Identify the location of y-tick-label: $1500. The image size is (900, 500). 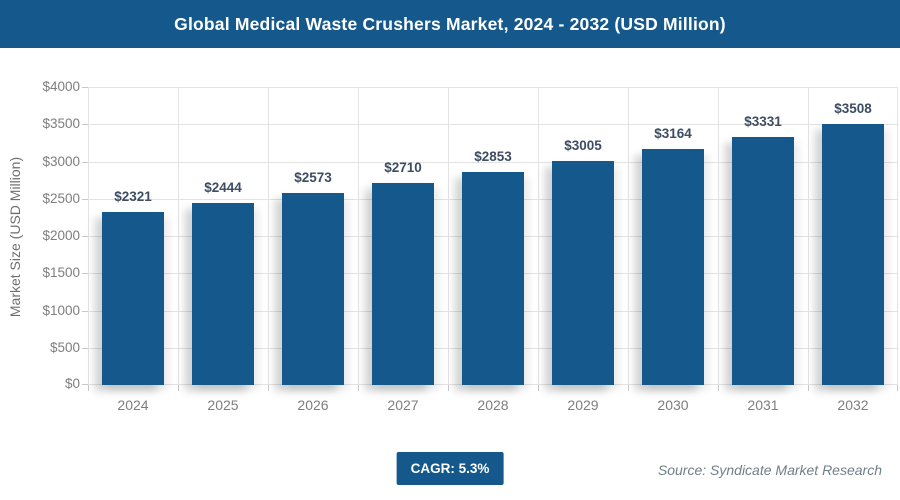
(61, 272).